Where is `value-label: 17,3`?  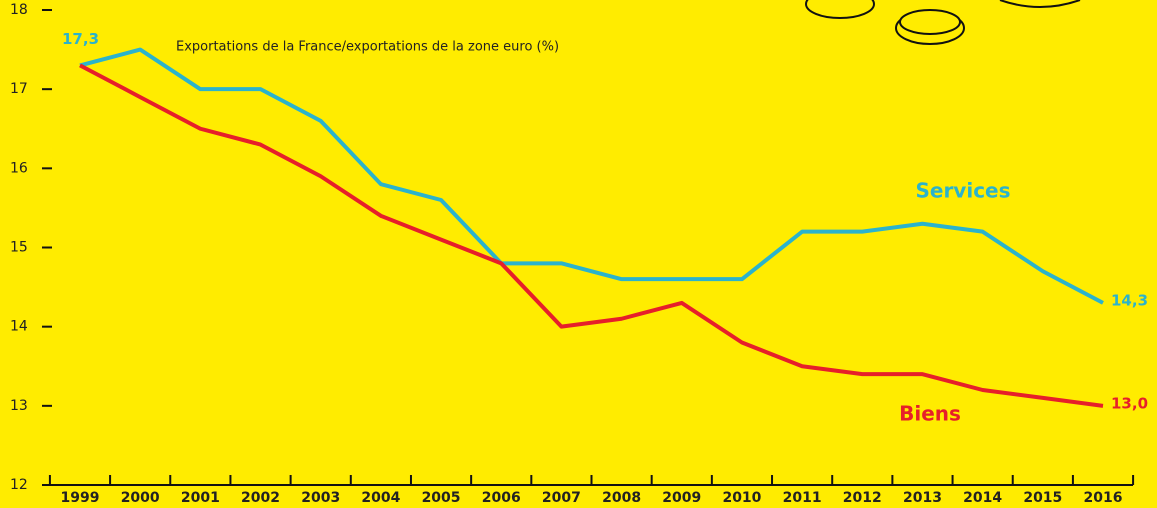 value-label: 17,3 is located at coordinates (80, 39).